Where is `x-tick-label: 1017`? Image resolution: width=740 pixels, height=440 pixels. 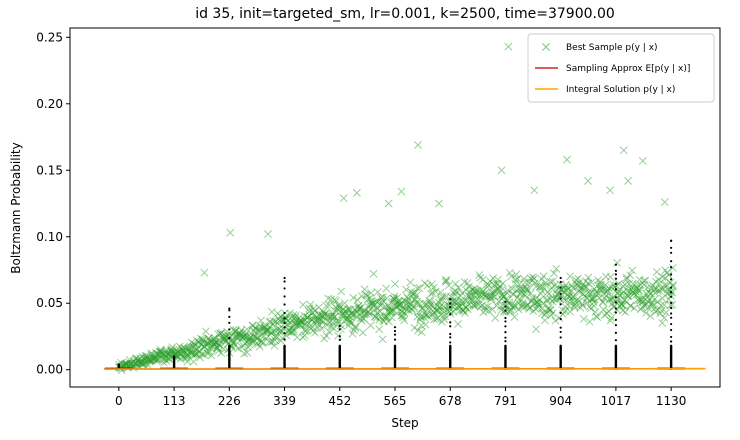 x-tick-label: 1017 is located at coordinates (616, 401).